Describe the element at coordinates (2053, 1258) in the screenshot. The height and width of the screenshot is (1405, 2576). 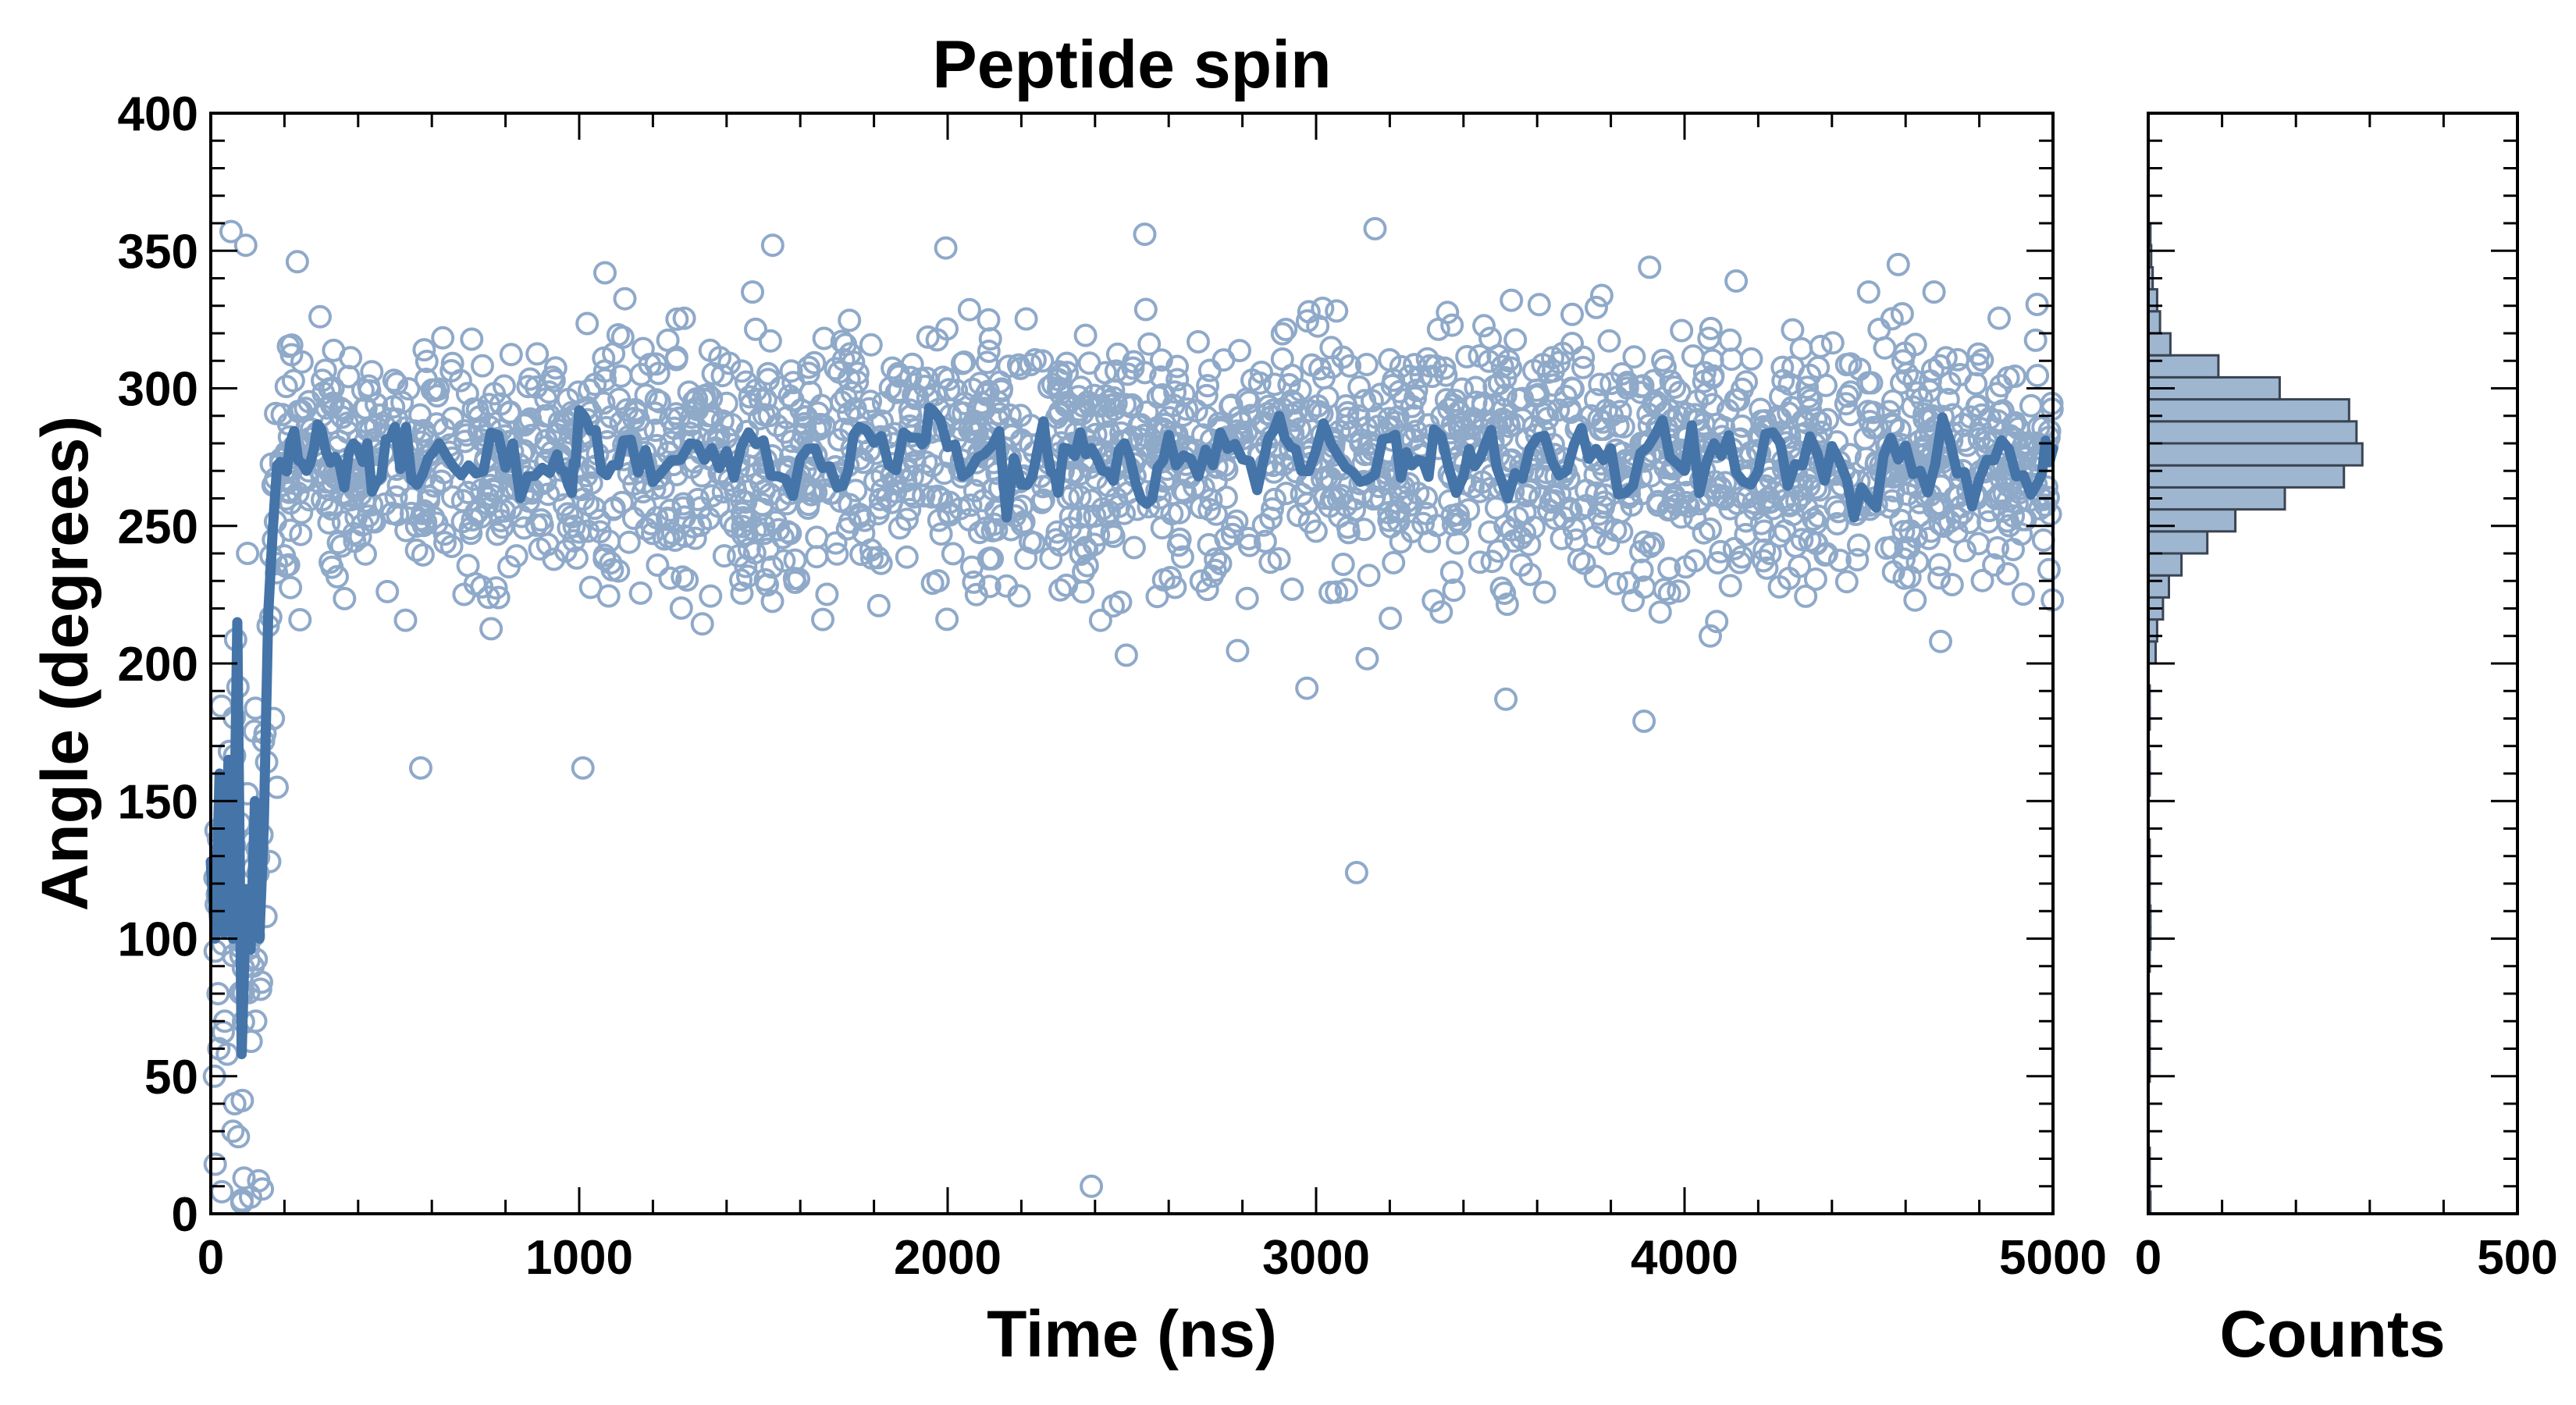
I see `x-tick-label: 5000` at that location.